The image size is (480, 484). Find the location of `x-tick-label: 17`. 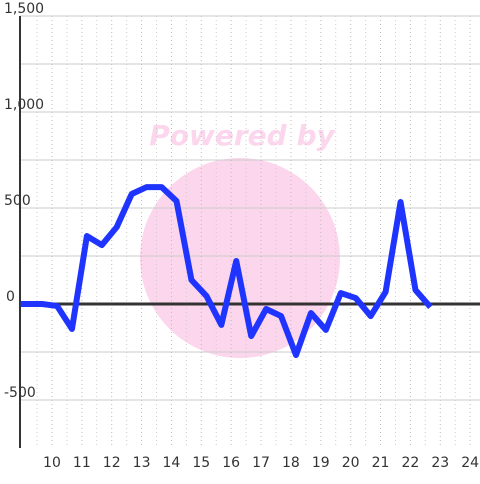

x-tick-label: 17 is located at coordinates (261, 463).